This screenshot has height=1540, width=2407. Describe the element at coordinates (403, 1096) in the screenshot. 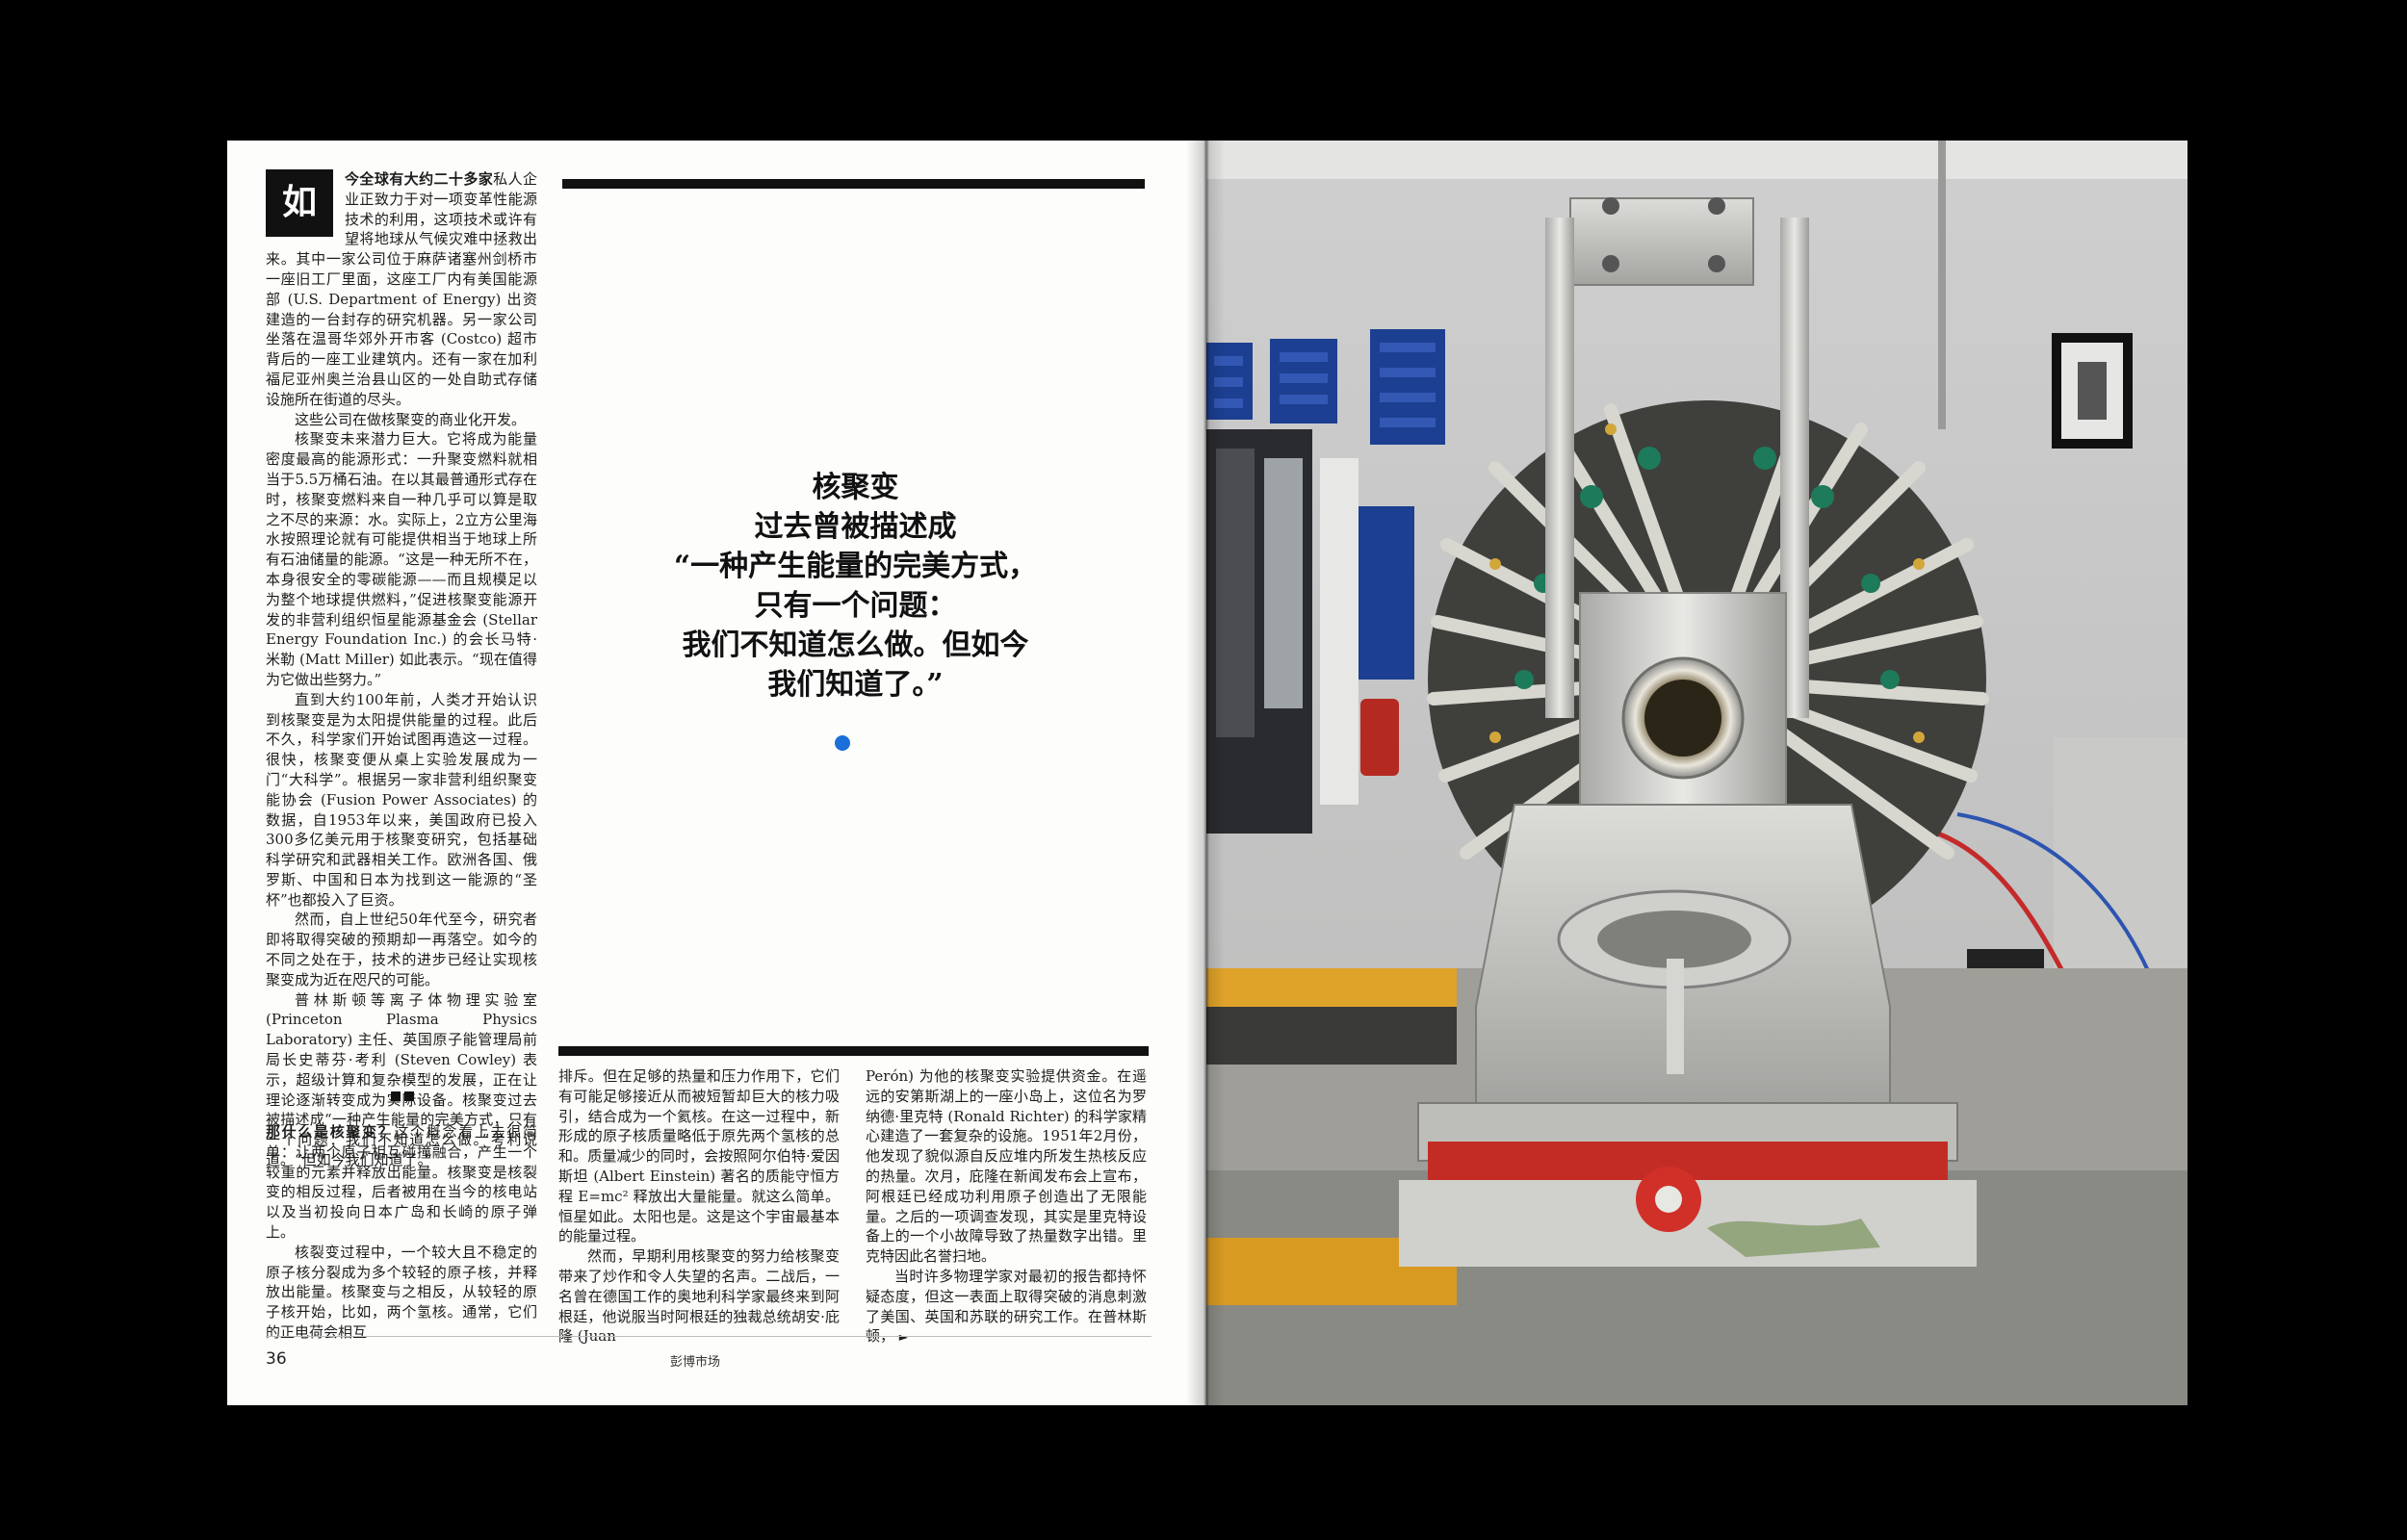

I see `section-break-icon` at that location.